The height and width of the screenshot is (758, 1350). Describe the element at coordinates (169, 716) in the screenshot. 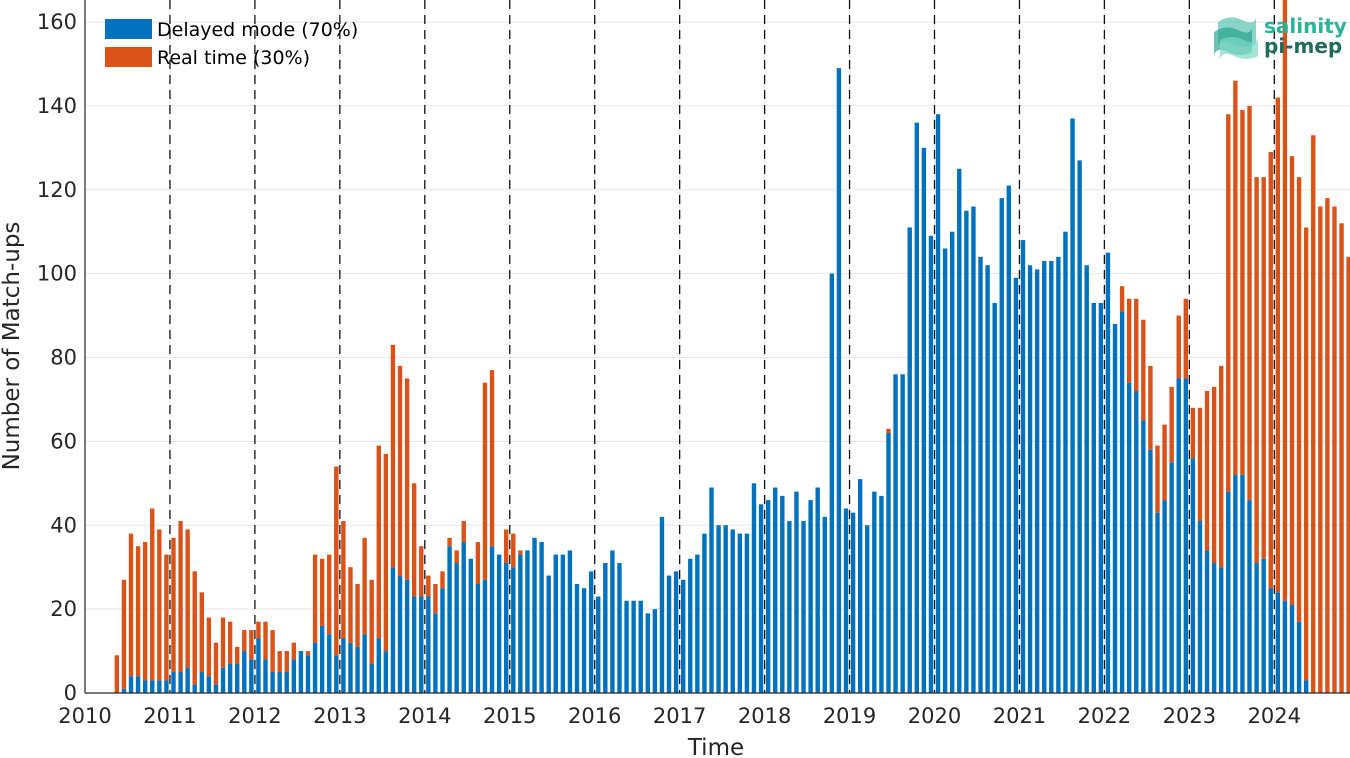

I see `x-tick-label: 2011` at that location.